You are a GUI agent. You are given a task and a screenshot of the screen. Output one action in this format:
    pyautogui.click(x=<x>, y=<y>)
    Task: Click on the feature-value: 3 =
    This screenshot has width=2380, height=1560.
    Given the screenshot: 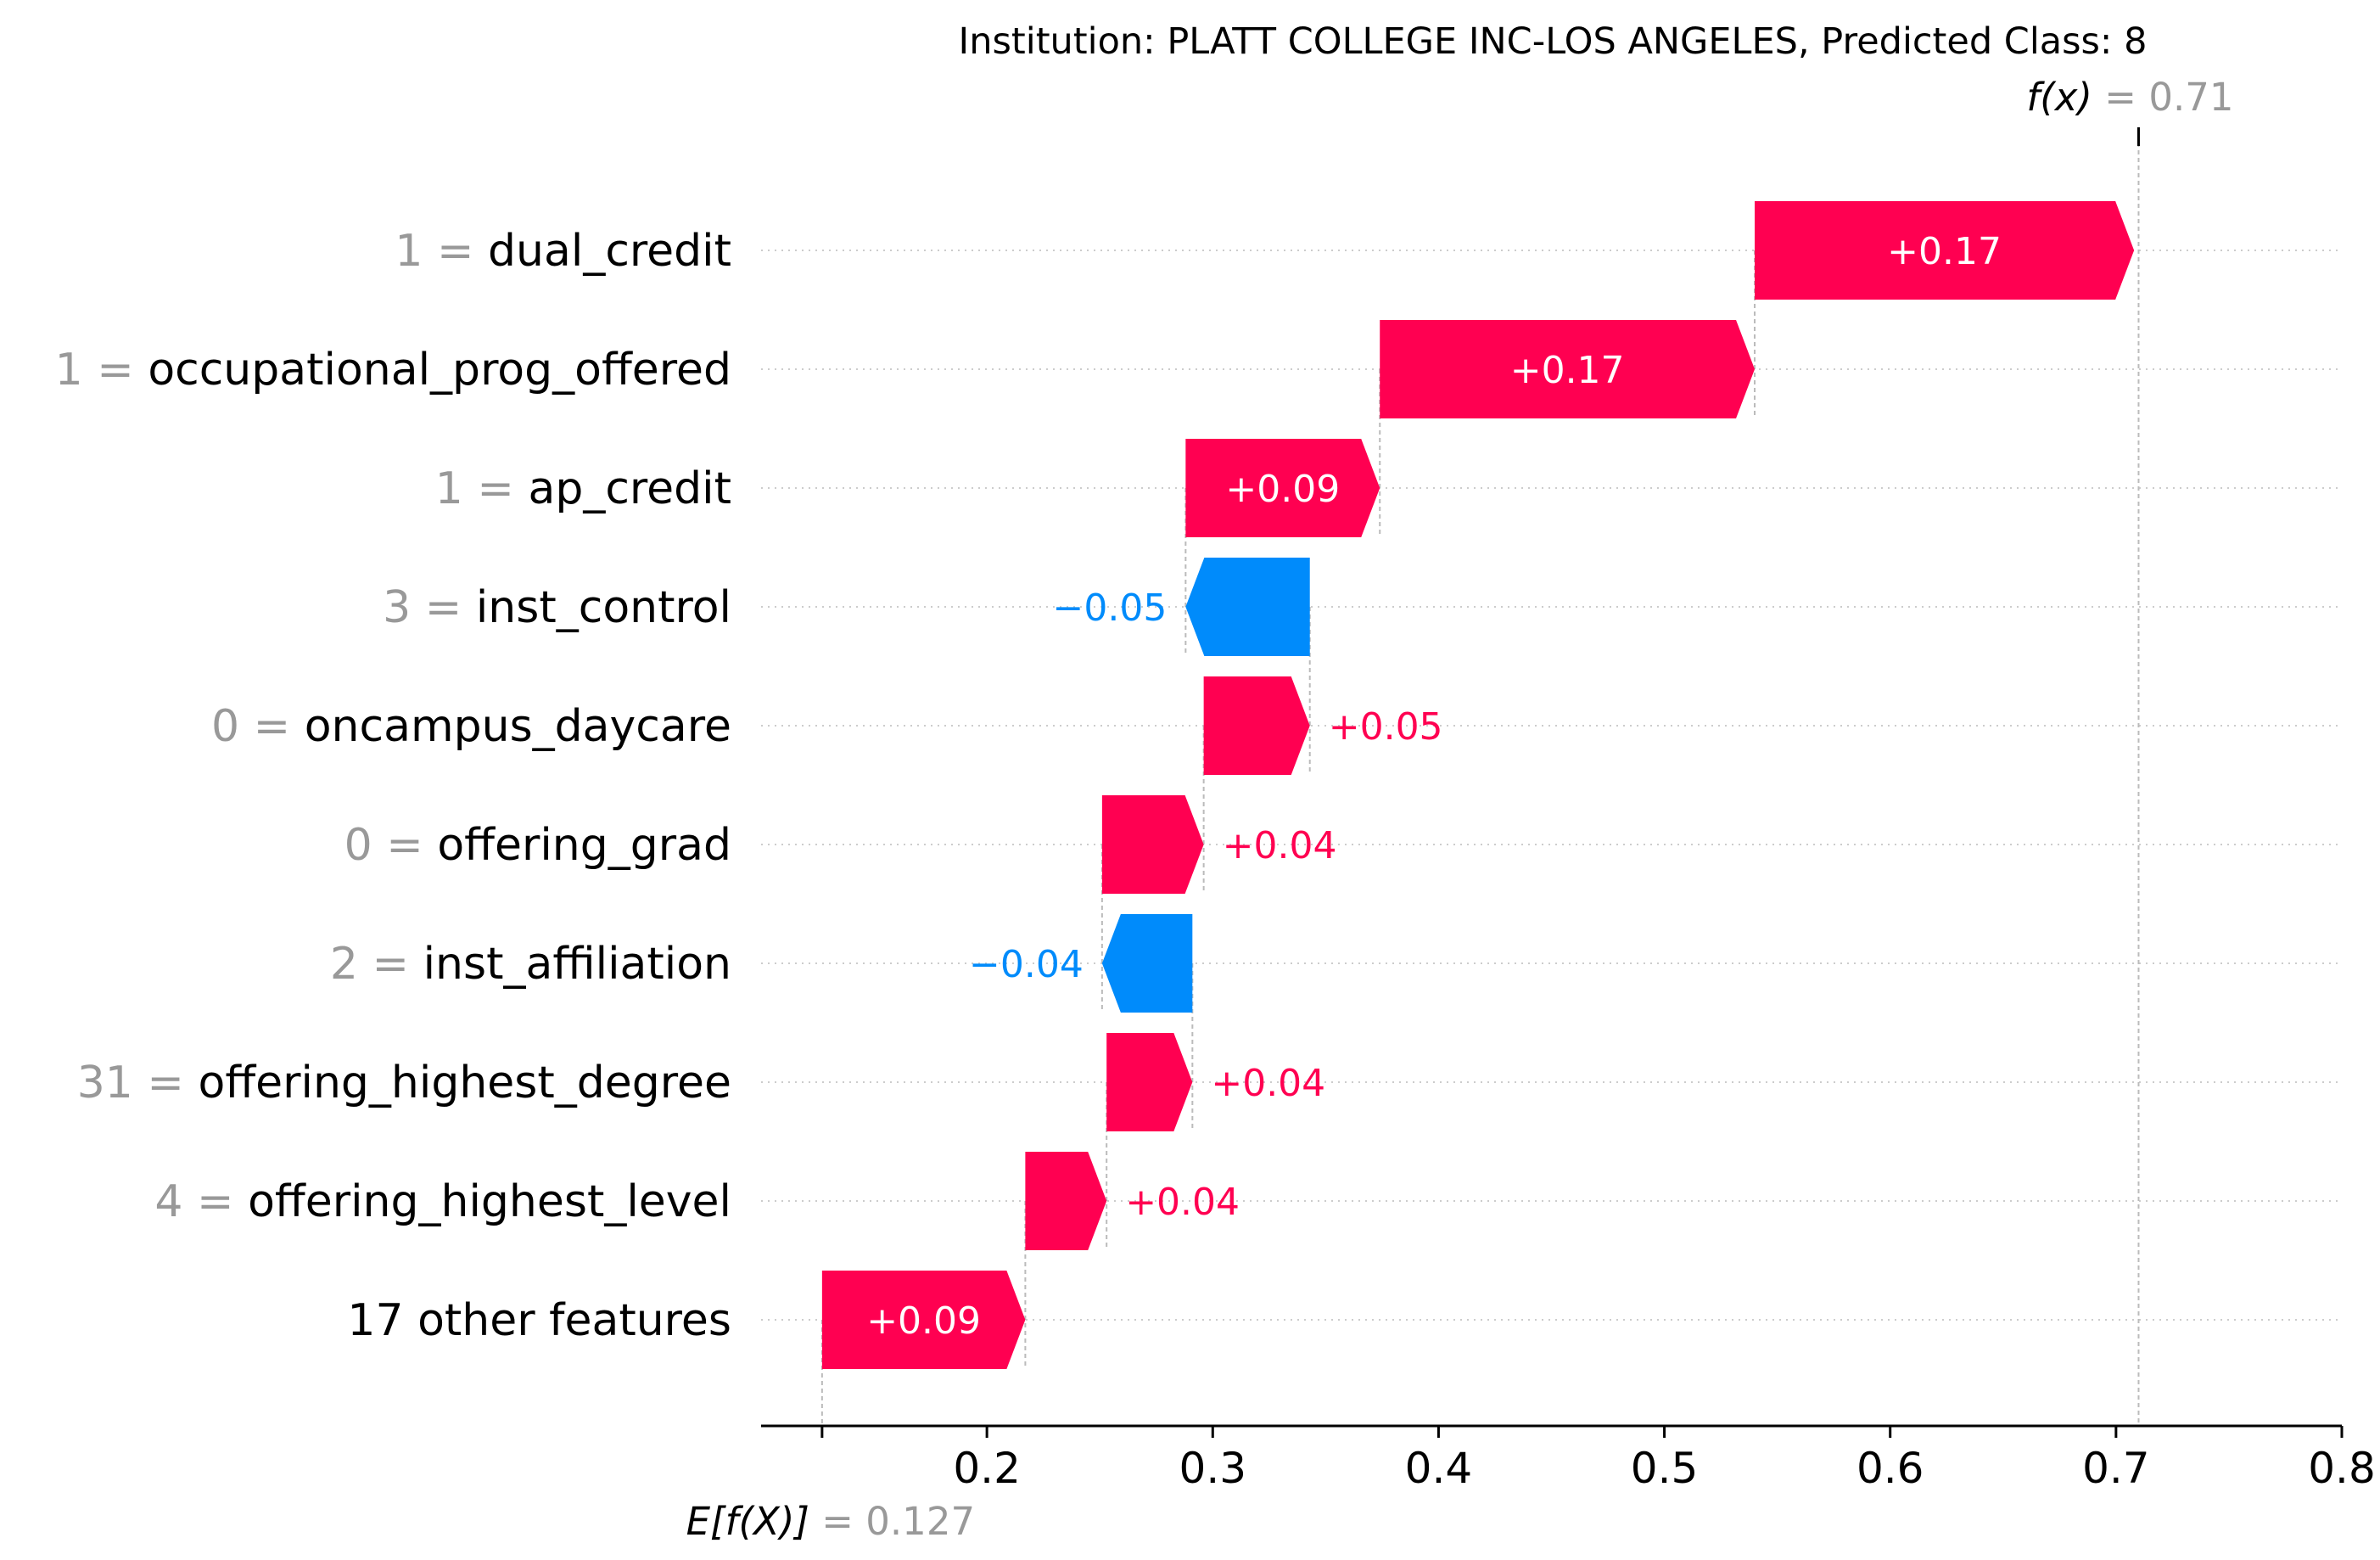 What is the action you would take?
    pyautogui.click(x=430, y=607)
    